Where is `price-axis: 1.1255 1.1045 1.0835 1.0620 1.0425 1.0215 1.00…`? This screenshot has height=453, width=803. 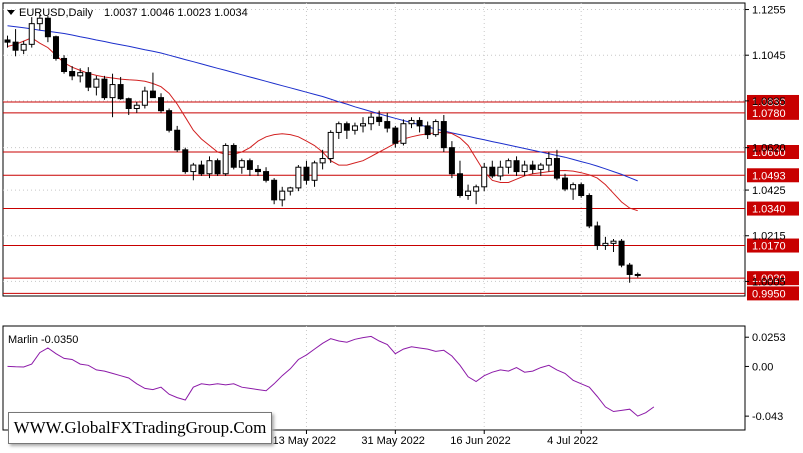 price-axis: 1.1255 1.1045 1.0835 1.0620 1.0425 1.0215 1.00… is located at coordinates (765, 146).